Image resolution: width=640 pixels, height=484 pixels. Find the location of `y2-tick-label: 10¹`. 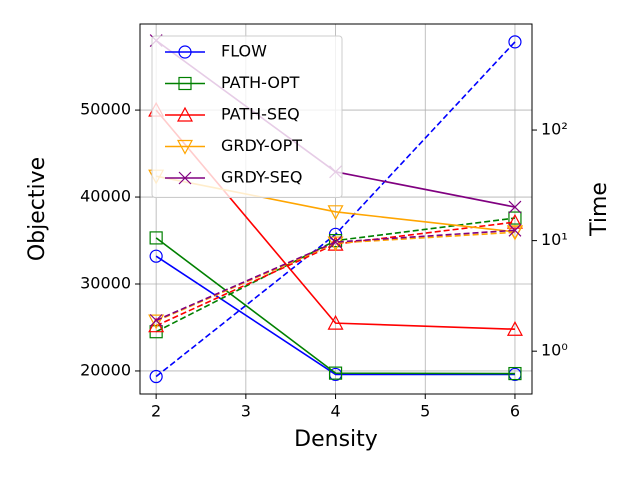

y2-tick-label: 10¹ is located at coordinates (554, 239).